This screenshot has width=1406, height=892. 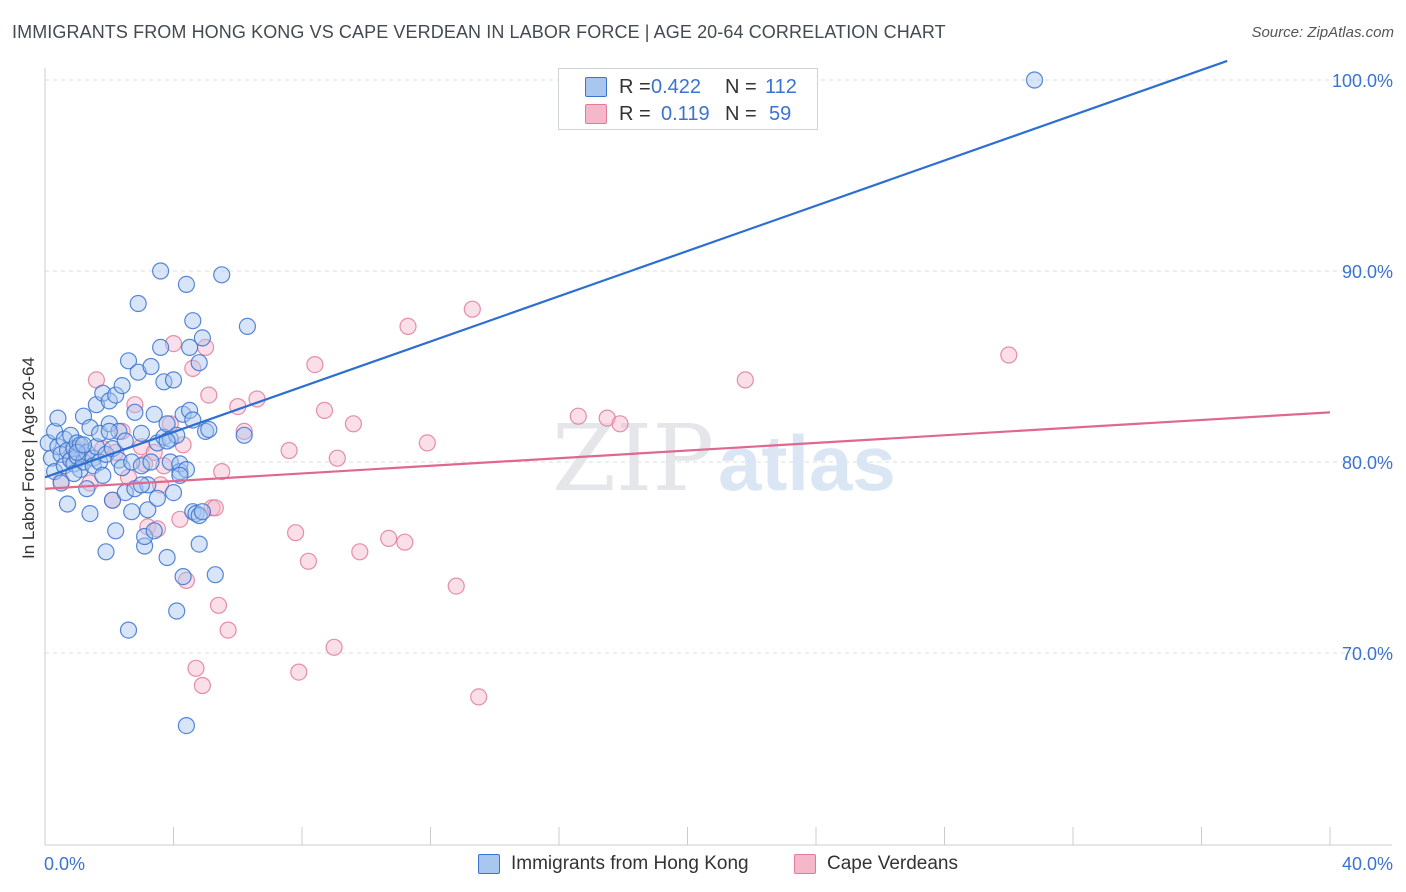 What do you see at coordinates (1322, 32) in the screenshot?
I see `source-label: Source: ZipAtlas.com` at bounding box center [1322, 32].